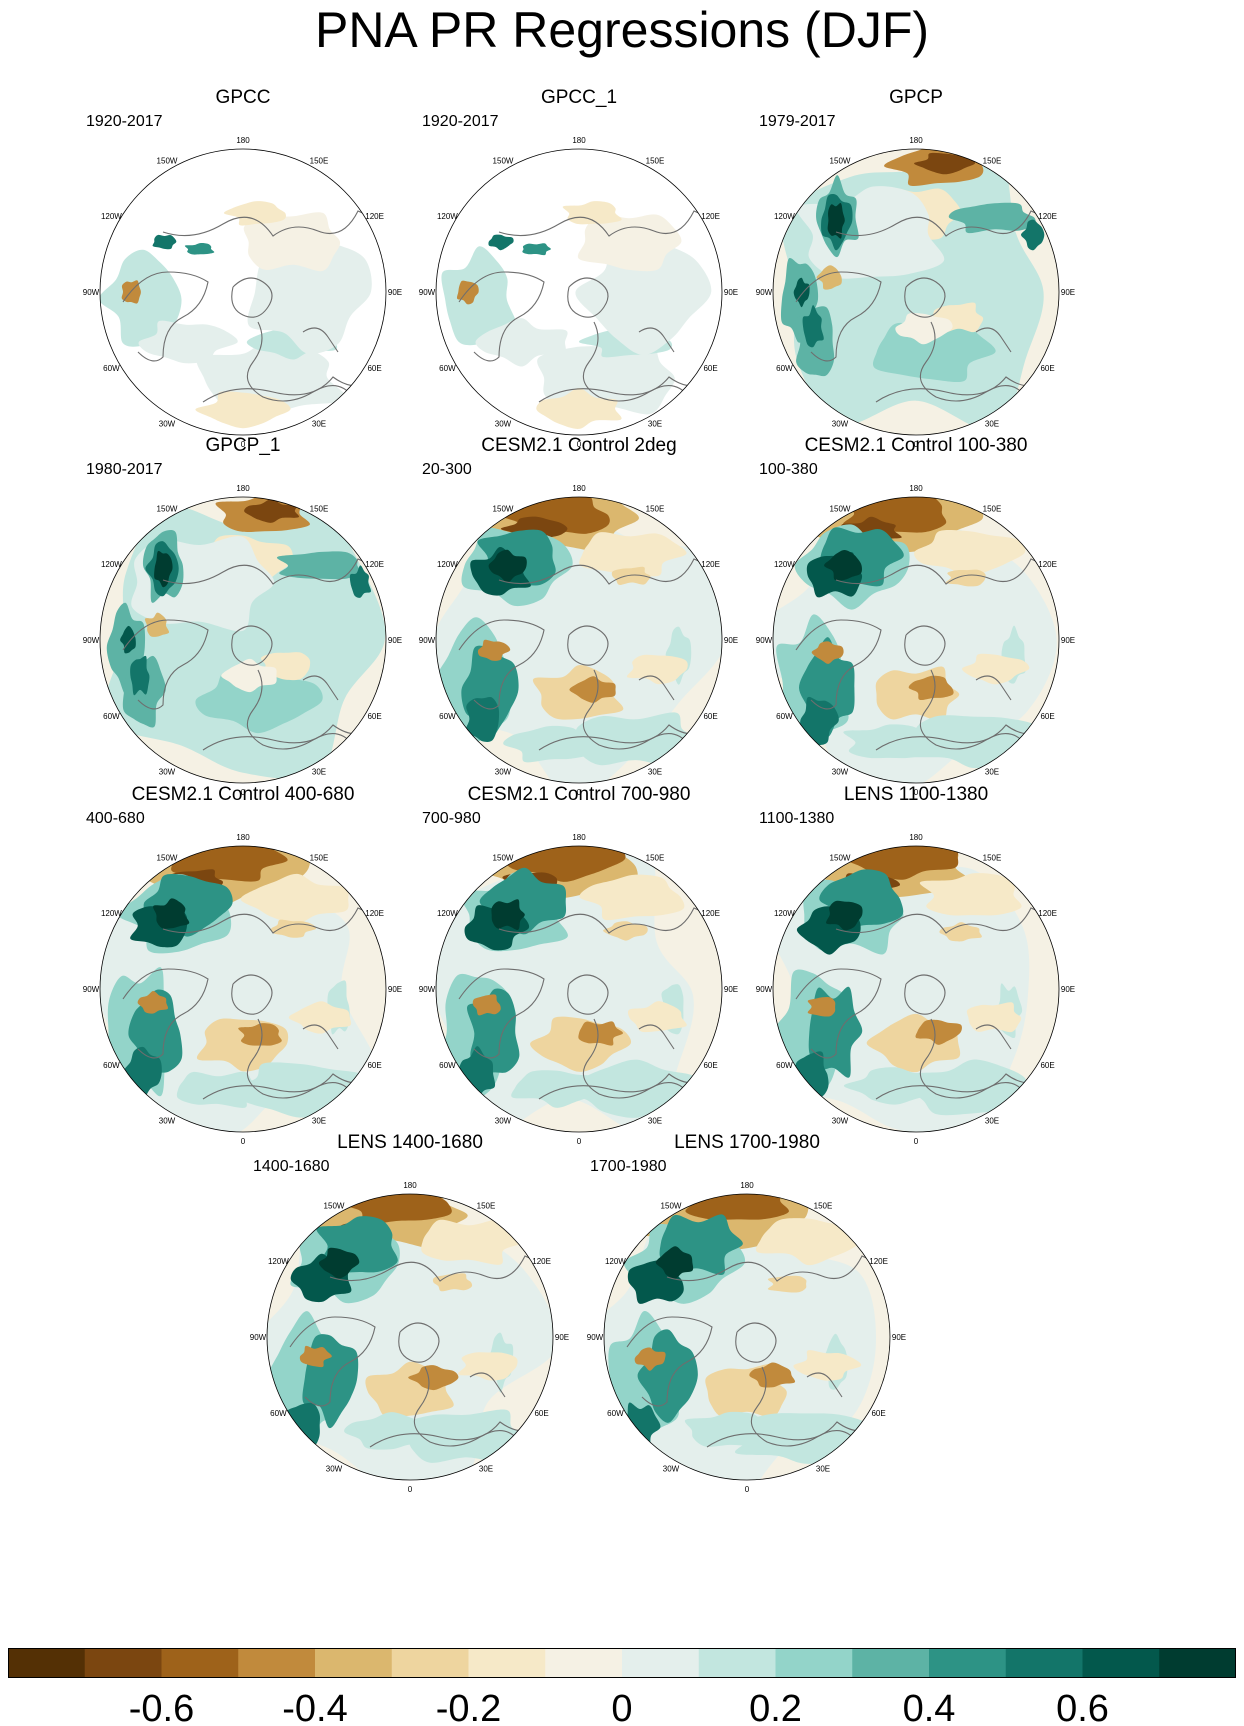  Describe the element at coordinates (254, 305) in the screenshot. I see `coastlines` at that location.